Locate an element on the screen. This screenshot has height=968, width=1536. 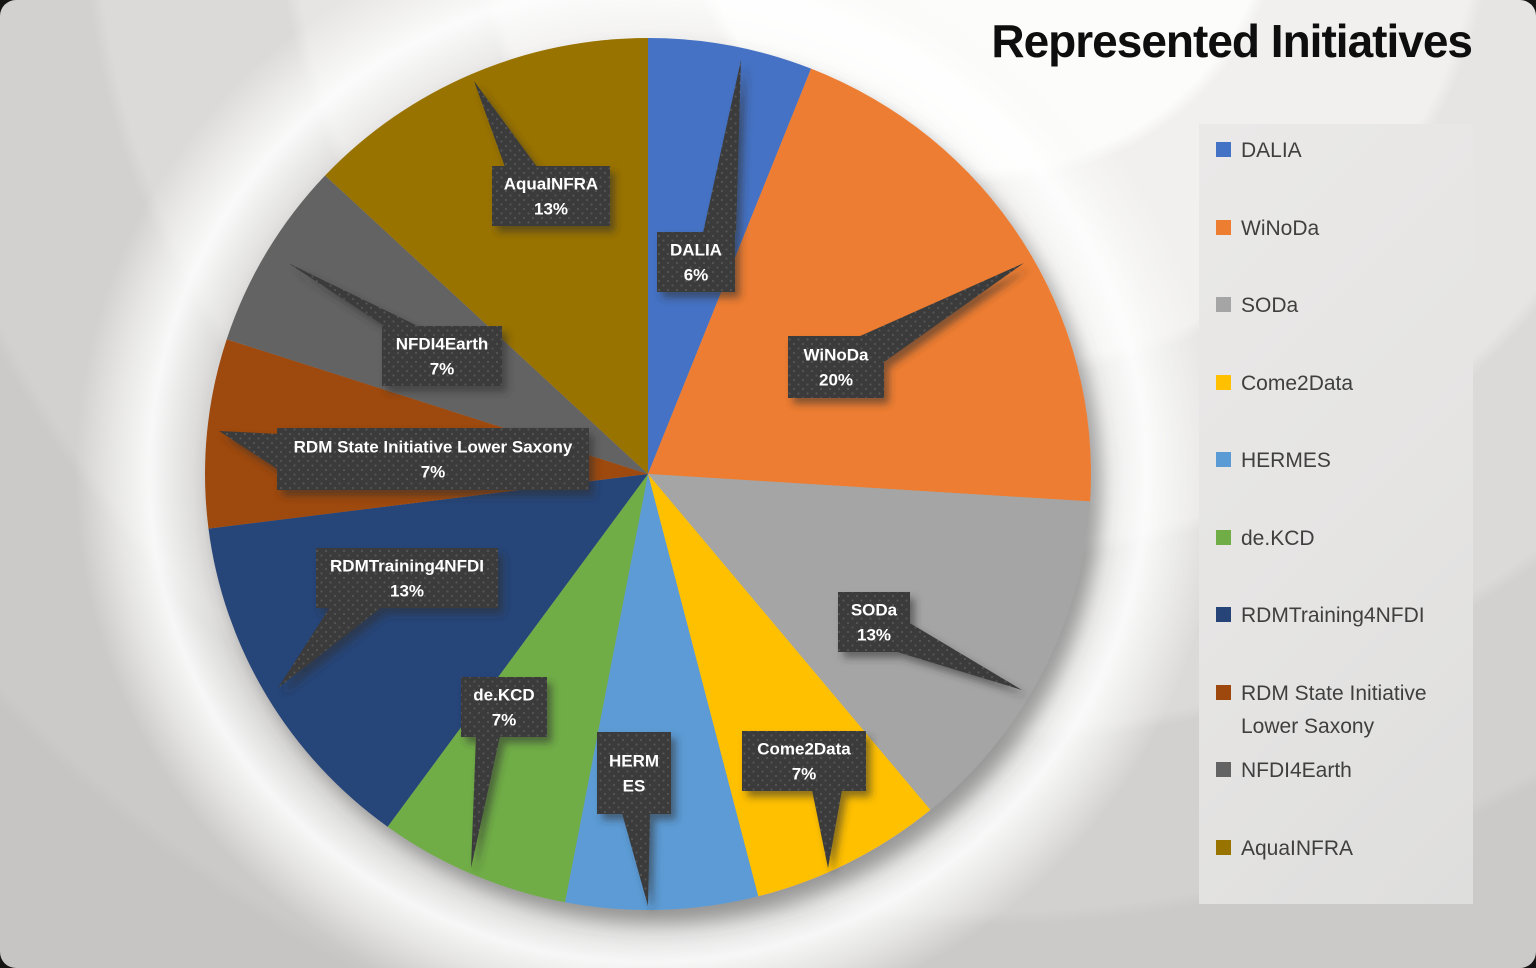
label-text-nfdi4earth-line2: 7% is located at coordinates (442, 369).